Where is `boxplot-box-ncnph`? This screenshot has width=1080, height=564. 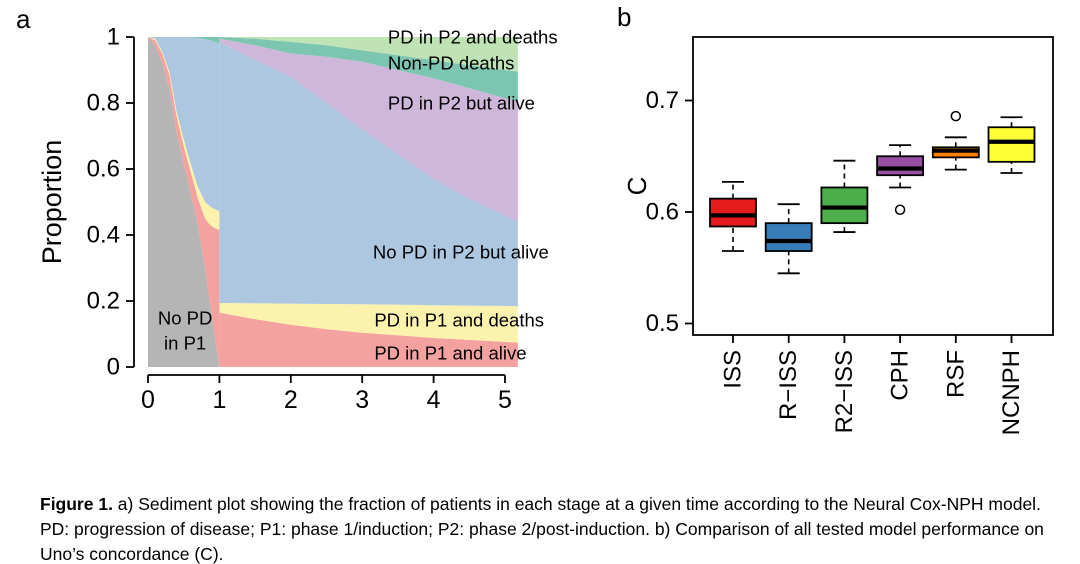
boxplot-box-ncnph is located at coordinates (1011, 145).